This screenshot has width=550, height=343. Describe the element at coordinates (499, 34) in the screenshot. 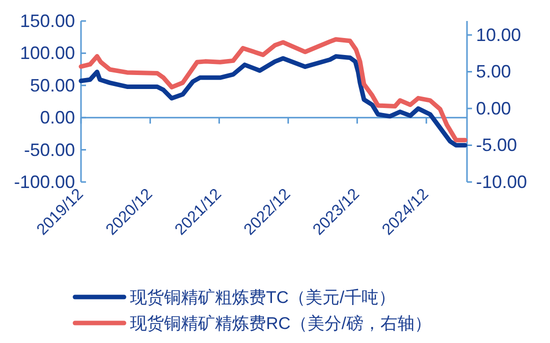

I see `y2-tick-label: 10.00` at that location.